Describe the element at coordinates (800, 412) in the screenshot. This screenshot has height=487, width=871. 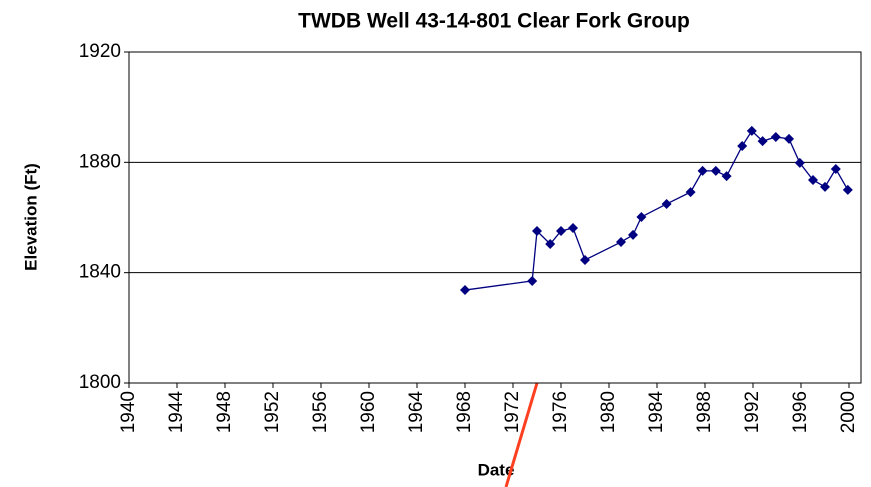
I see `x-tick-label: 1996` at that location.